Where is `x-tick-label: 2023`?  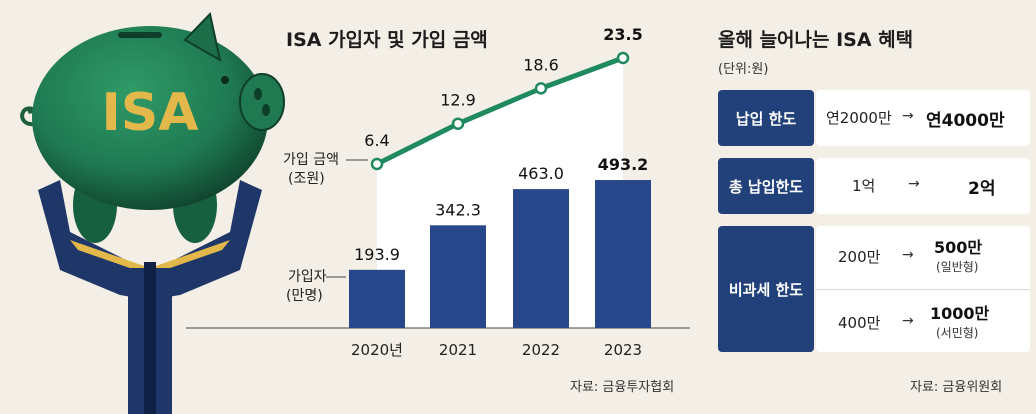 x-tick-label: 2023 is located at coordinates (623, 350).